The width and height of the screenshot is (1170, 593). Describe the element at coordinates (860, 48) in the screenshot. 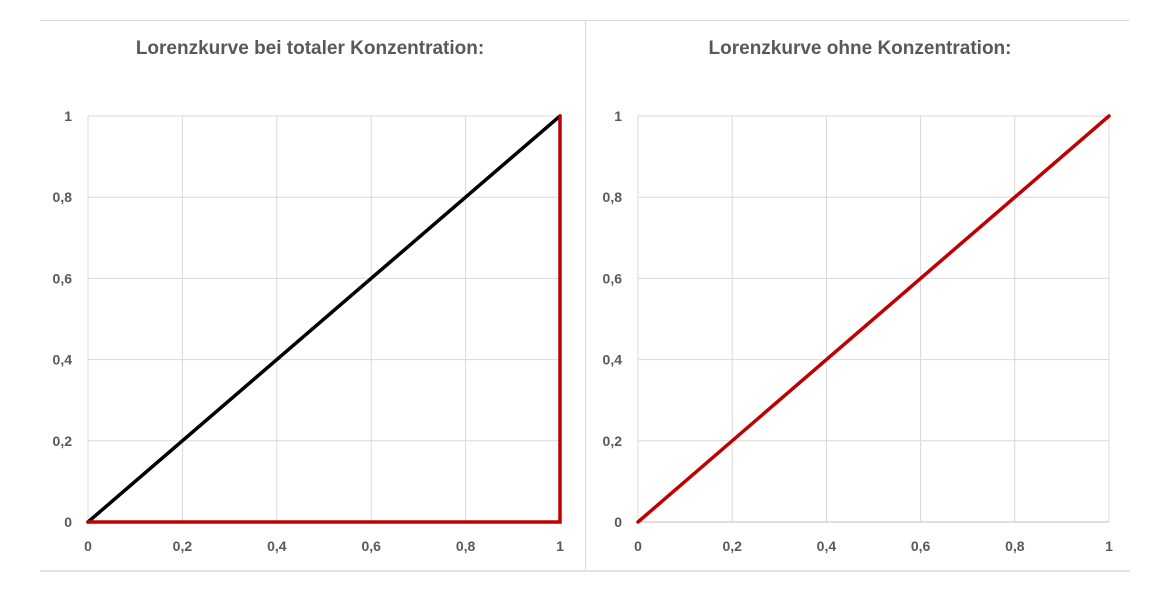

I see `chart-title: Lorenzkurve ohne Konzentration:` at that location.